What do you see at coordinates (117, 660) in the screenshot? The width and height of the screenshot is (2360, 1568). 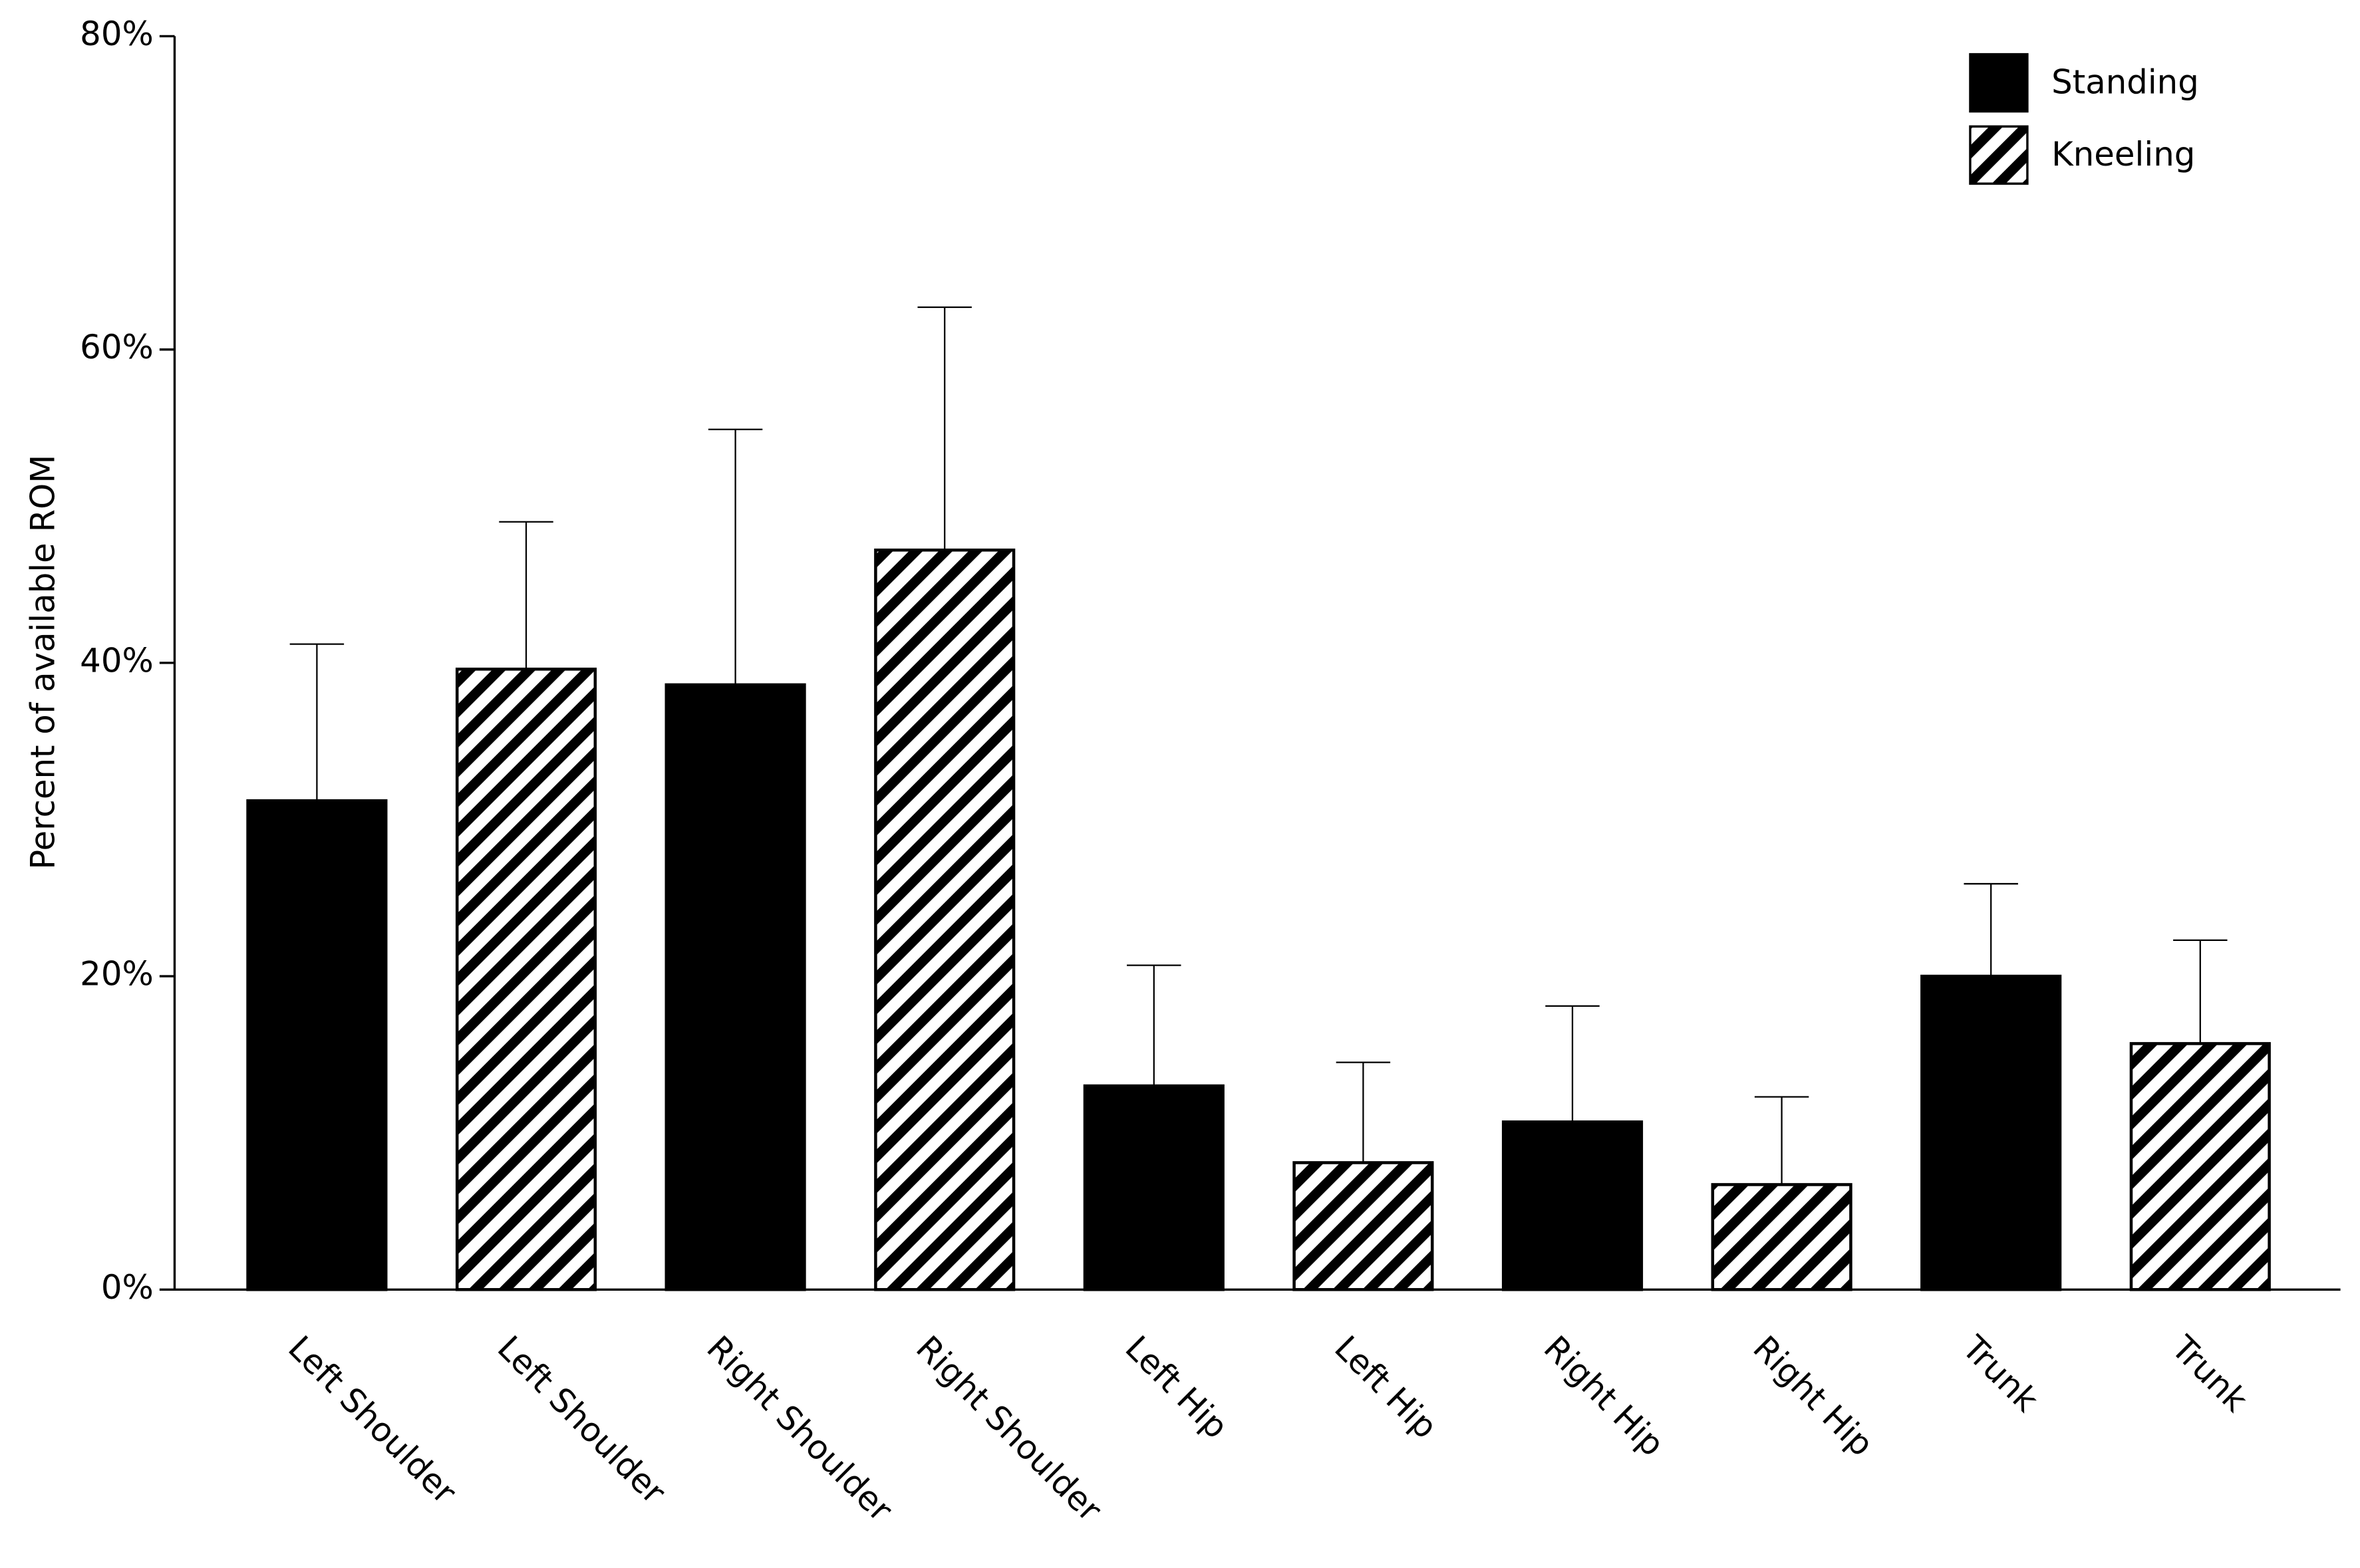 I see `y-tick-label: 40%` at bounding box center [117, 660].